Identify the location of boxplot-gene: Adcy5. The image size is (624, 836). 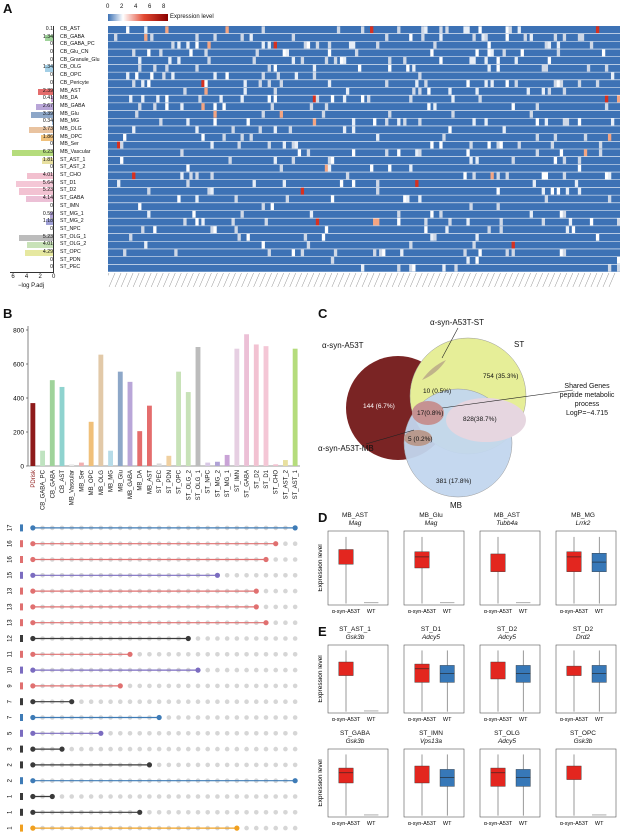
(507, 637).